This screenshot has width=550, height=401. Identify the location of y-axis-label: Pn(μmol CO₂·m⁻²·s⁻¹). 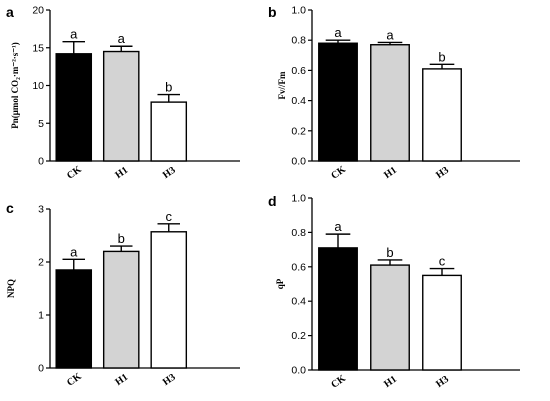
(15, 85).